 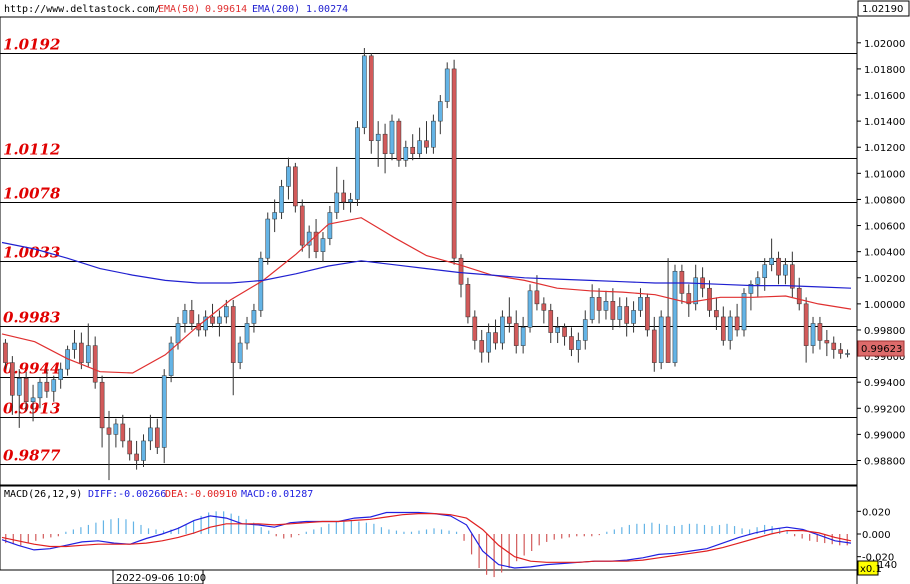 I want to click on price-tick-label: 1.00800, so click(x=884, y=200).